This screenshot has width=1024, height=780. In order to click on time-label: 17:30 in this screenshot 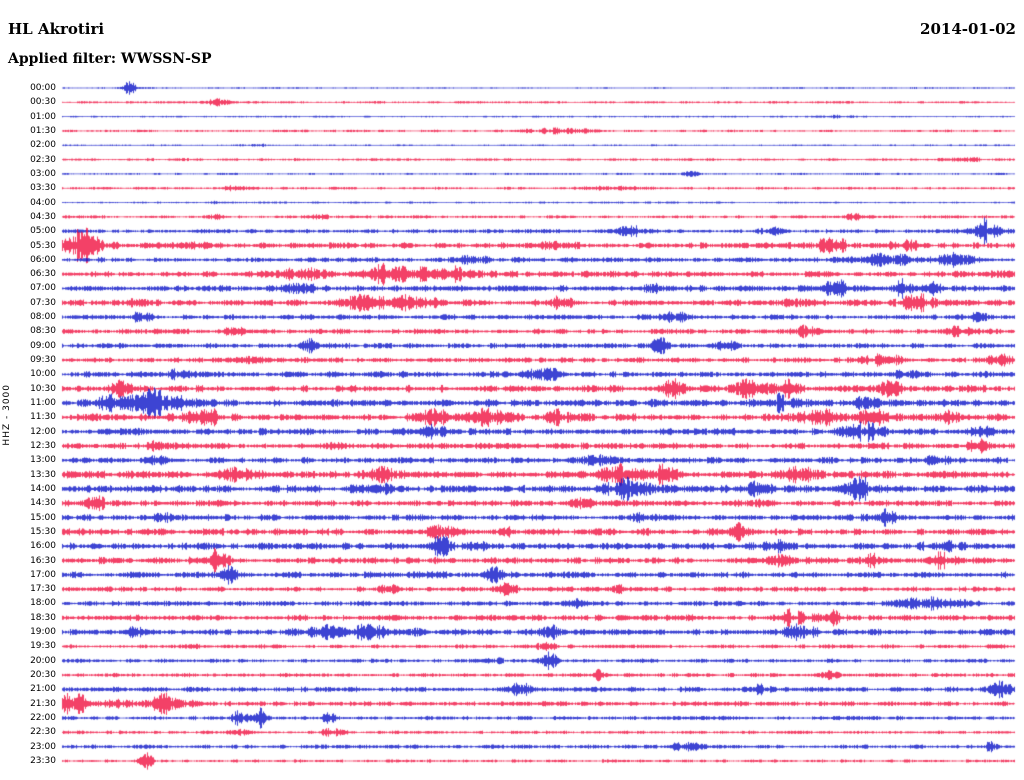, I will do `click(43, 589)`.